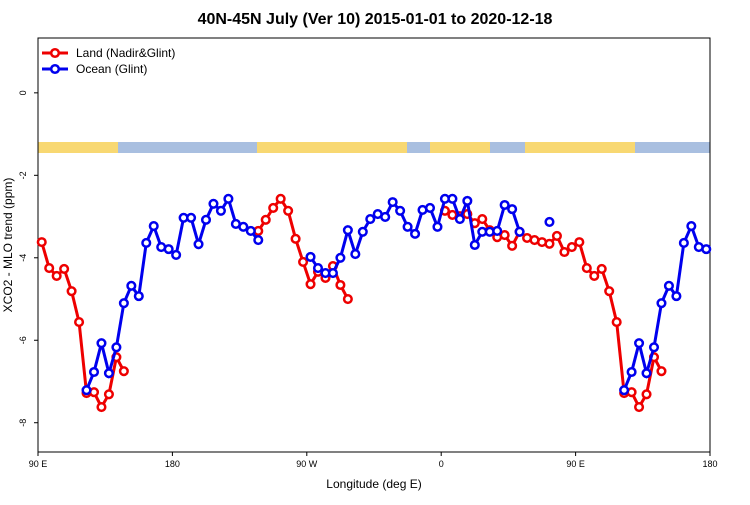  I want to click on x-axis-label: Longitude (deg E), so click(373, 484).